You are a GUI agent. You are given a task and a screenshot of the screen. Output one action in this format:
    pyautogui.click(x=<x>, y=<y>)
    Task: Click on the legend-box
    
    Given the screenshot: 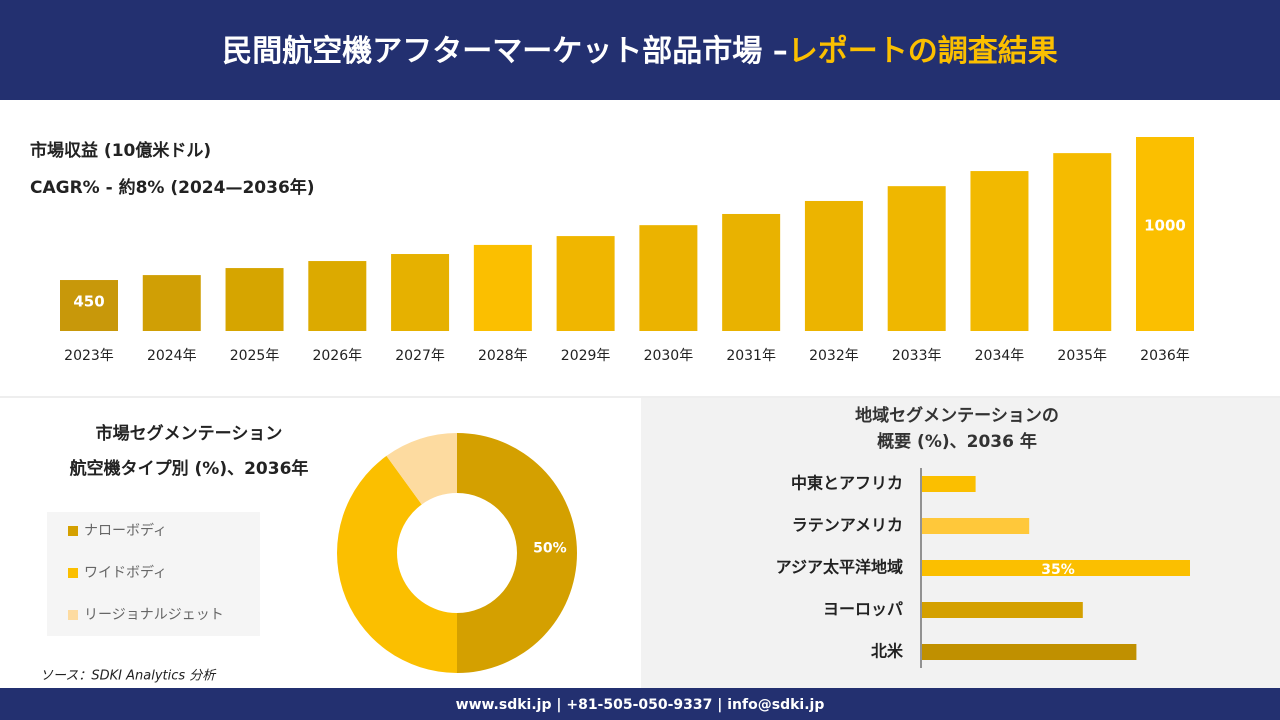 What is the action you would take?
    pyautogui.click(x=153, y=574)
    